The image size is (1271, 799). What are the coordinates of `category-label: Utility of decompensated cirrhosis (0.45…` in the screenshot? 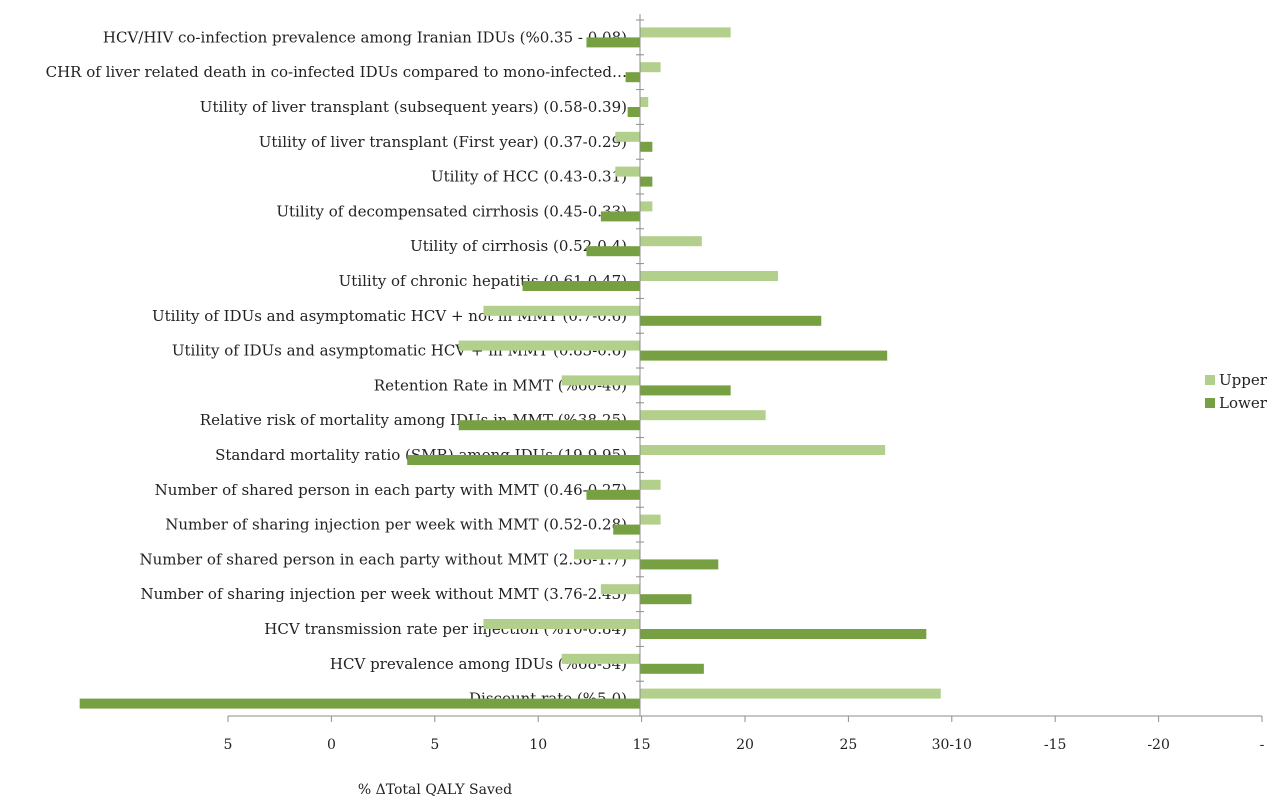 It's located at (451, 211).